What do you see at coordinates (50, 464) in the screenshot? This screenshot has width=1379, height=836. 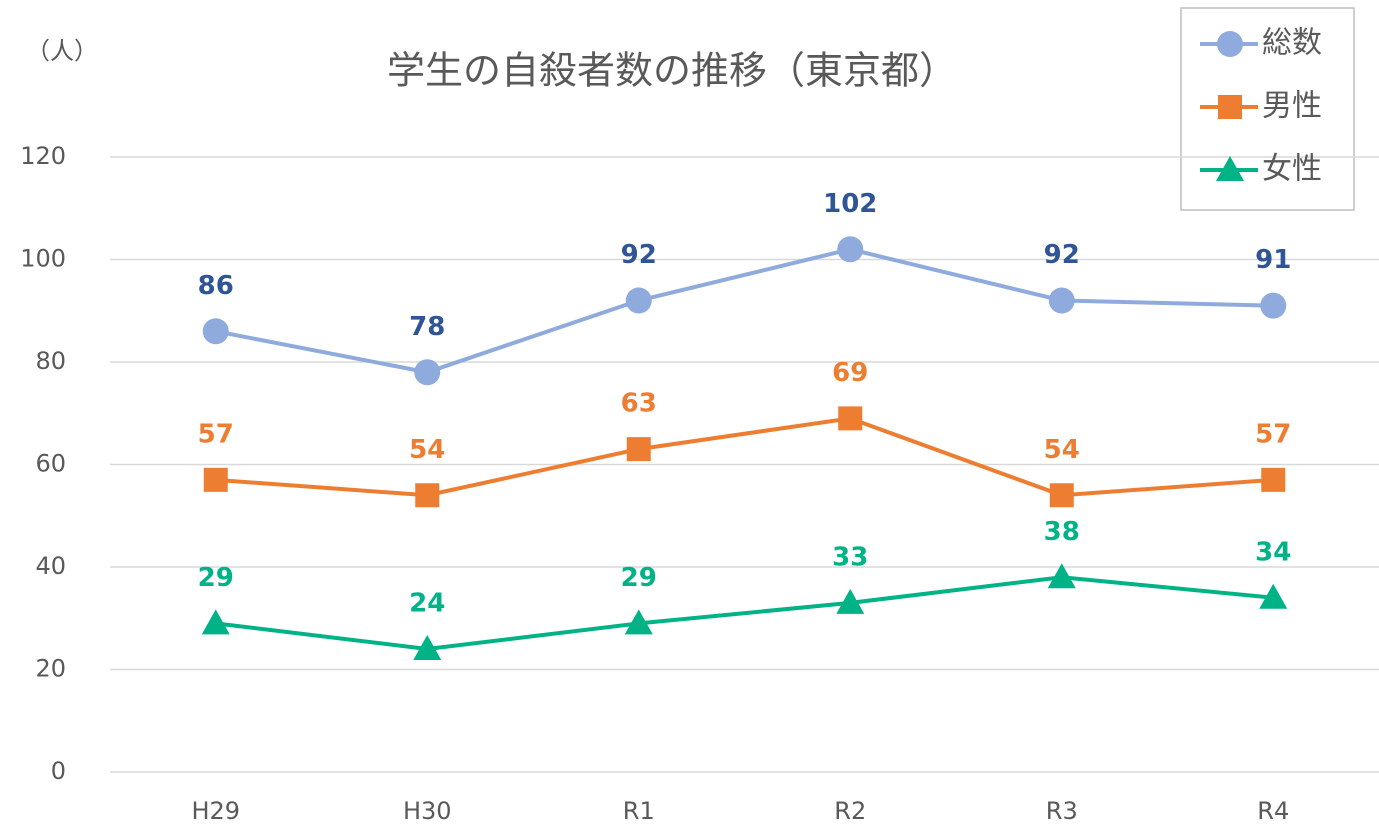 I see `y-tick-label: 60` at bounding box center [50, 464].